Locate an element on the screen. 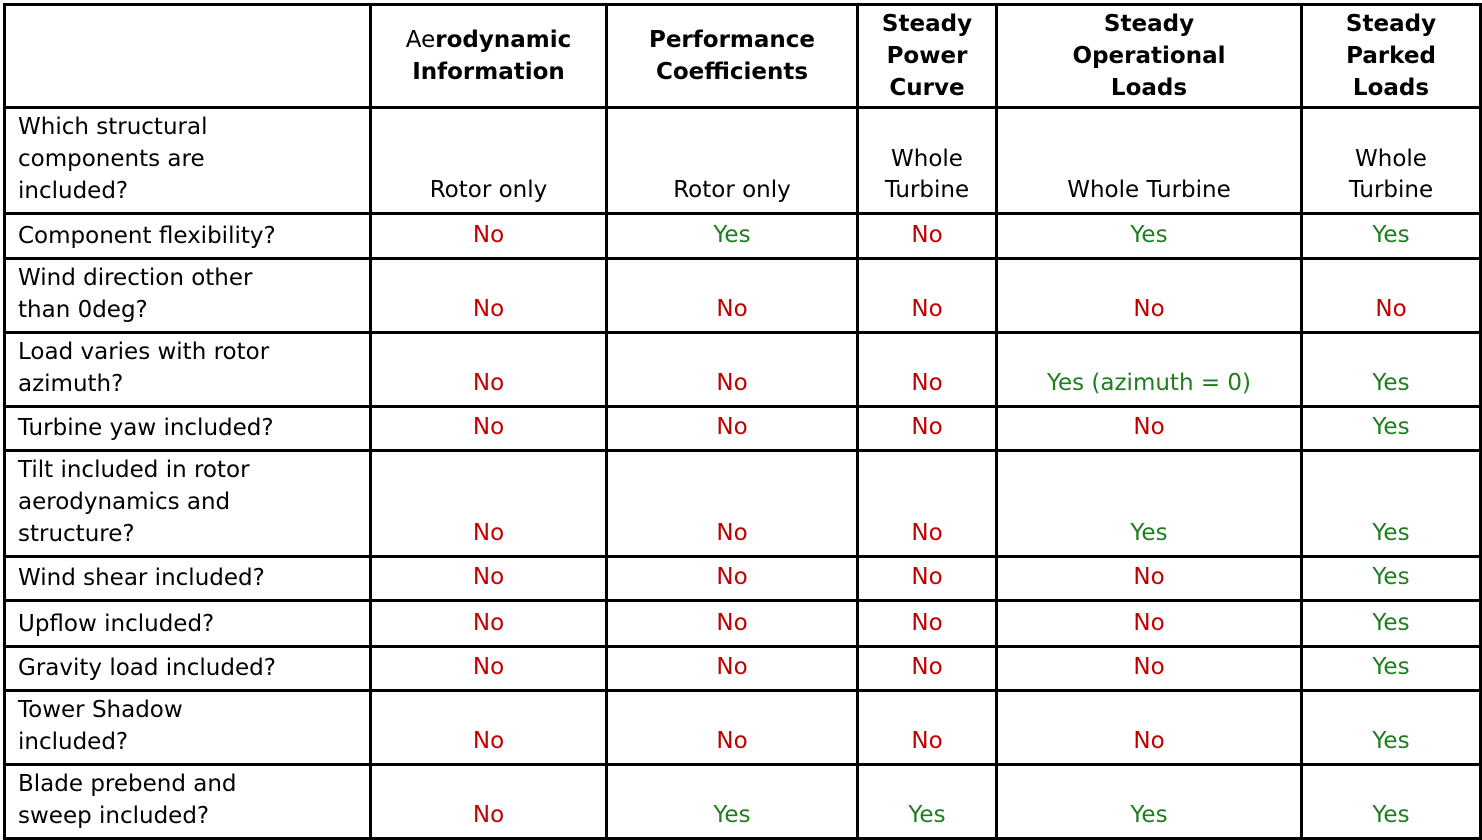  question-cell: Wind shear included? is located at coordinates (187, 578).